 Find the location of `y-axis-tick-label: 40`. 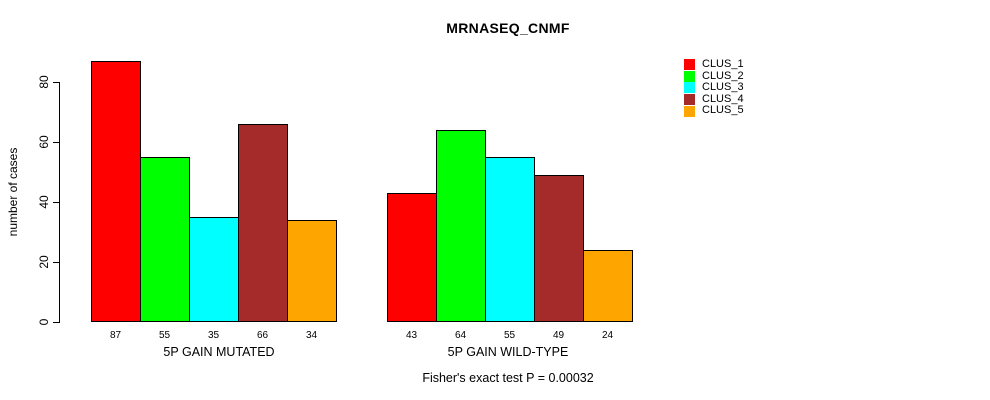

y-axis-tick-label: 40 is located at coordinates (44, 202).